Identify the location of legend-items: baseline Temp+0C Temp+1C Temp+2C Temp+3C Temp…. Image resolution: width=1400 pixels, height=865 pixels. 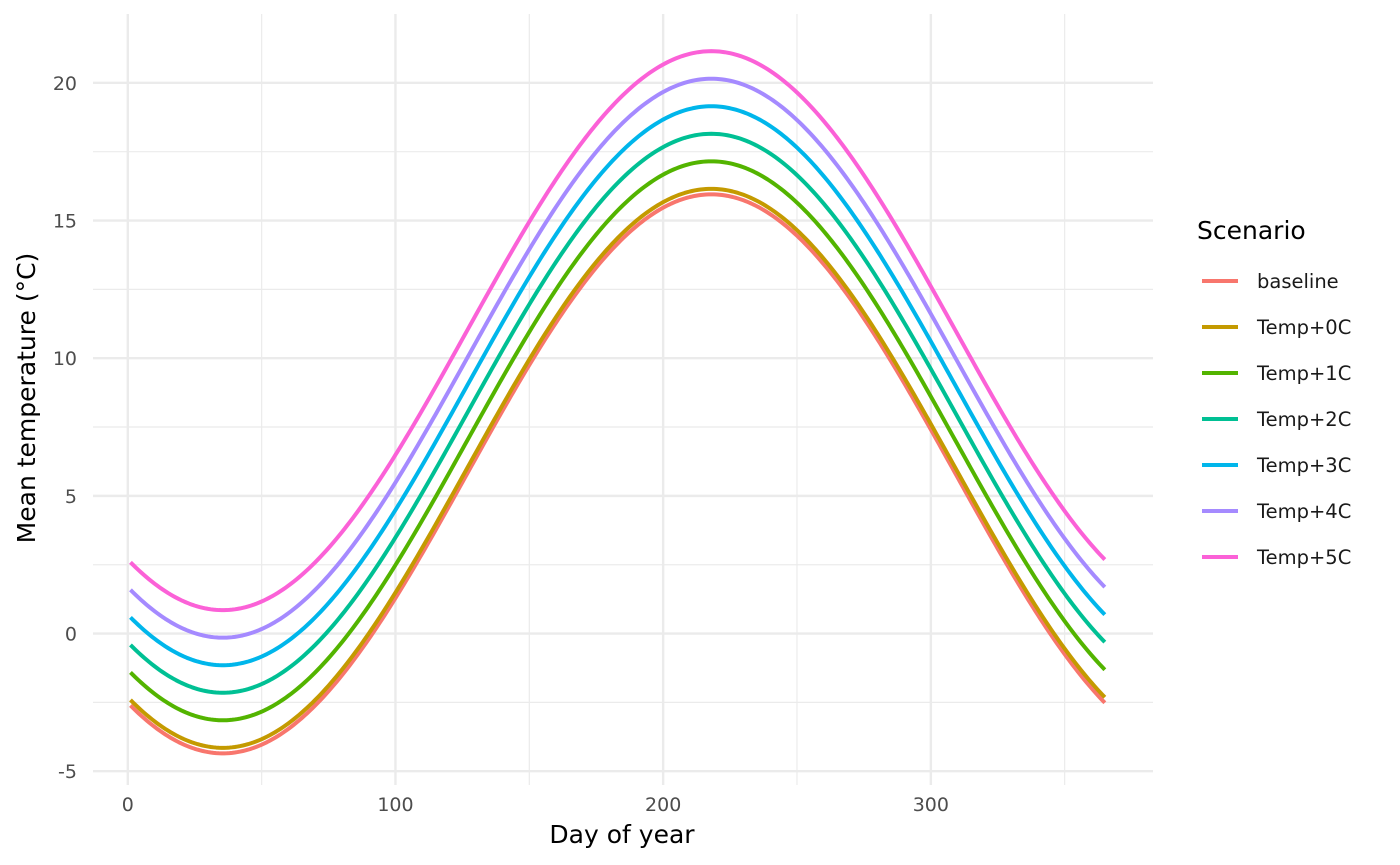
(1276, 419).